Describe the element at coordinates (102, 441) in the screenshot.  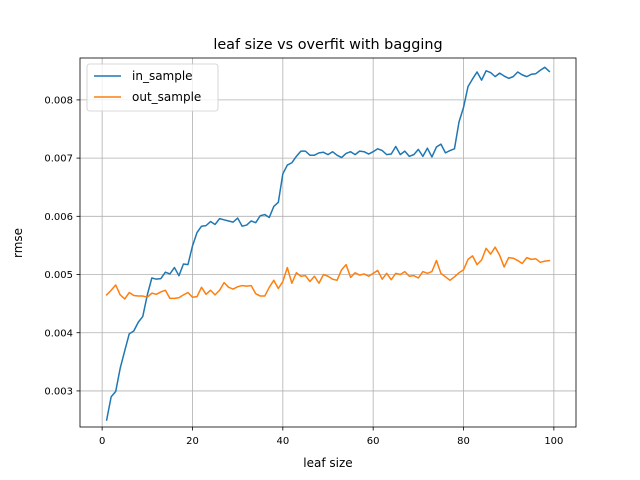
I see `x-tick-label: 0` at that location.